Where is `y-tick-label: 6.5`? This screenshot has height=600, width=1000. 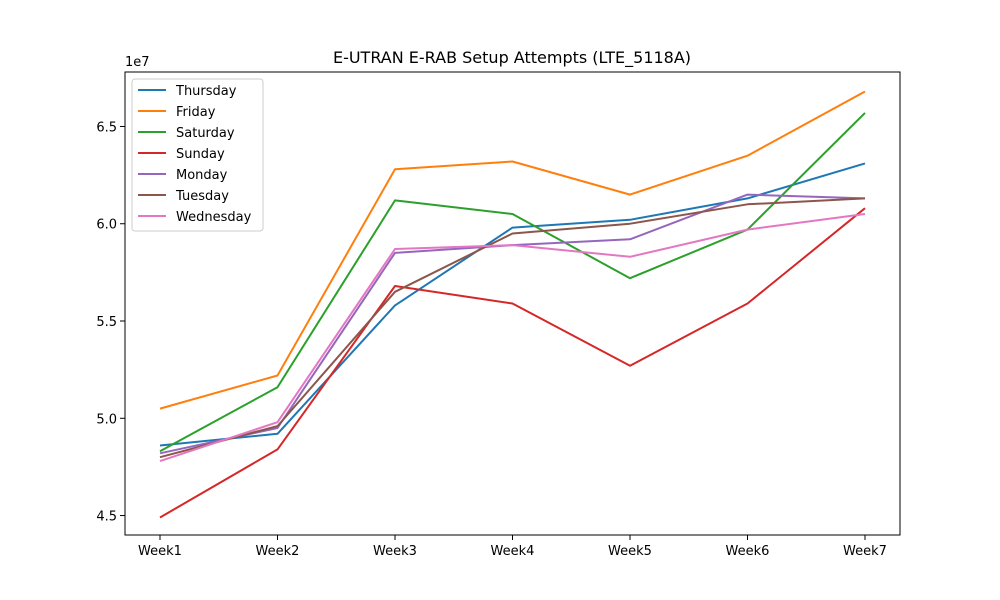
y-tick-label: 6.5 is located at coordinates (106, 127).